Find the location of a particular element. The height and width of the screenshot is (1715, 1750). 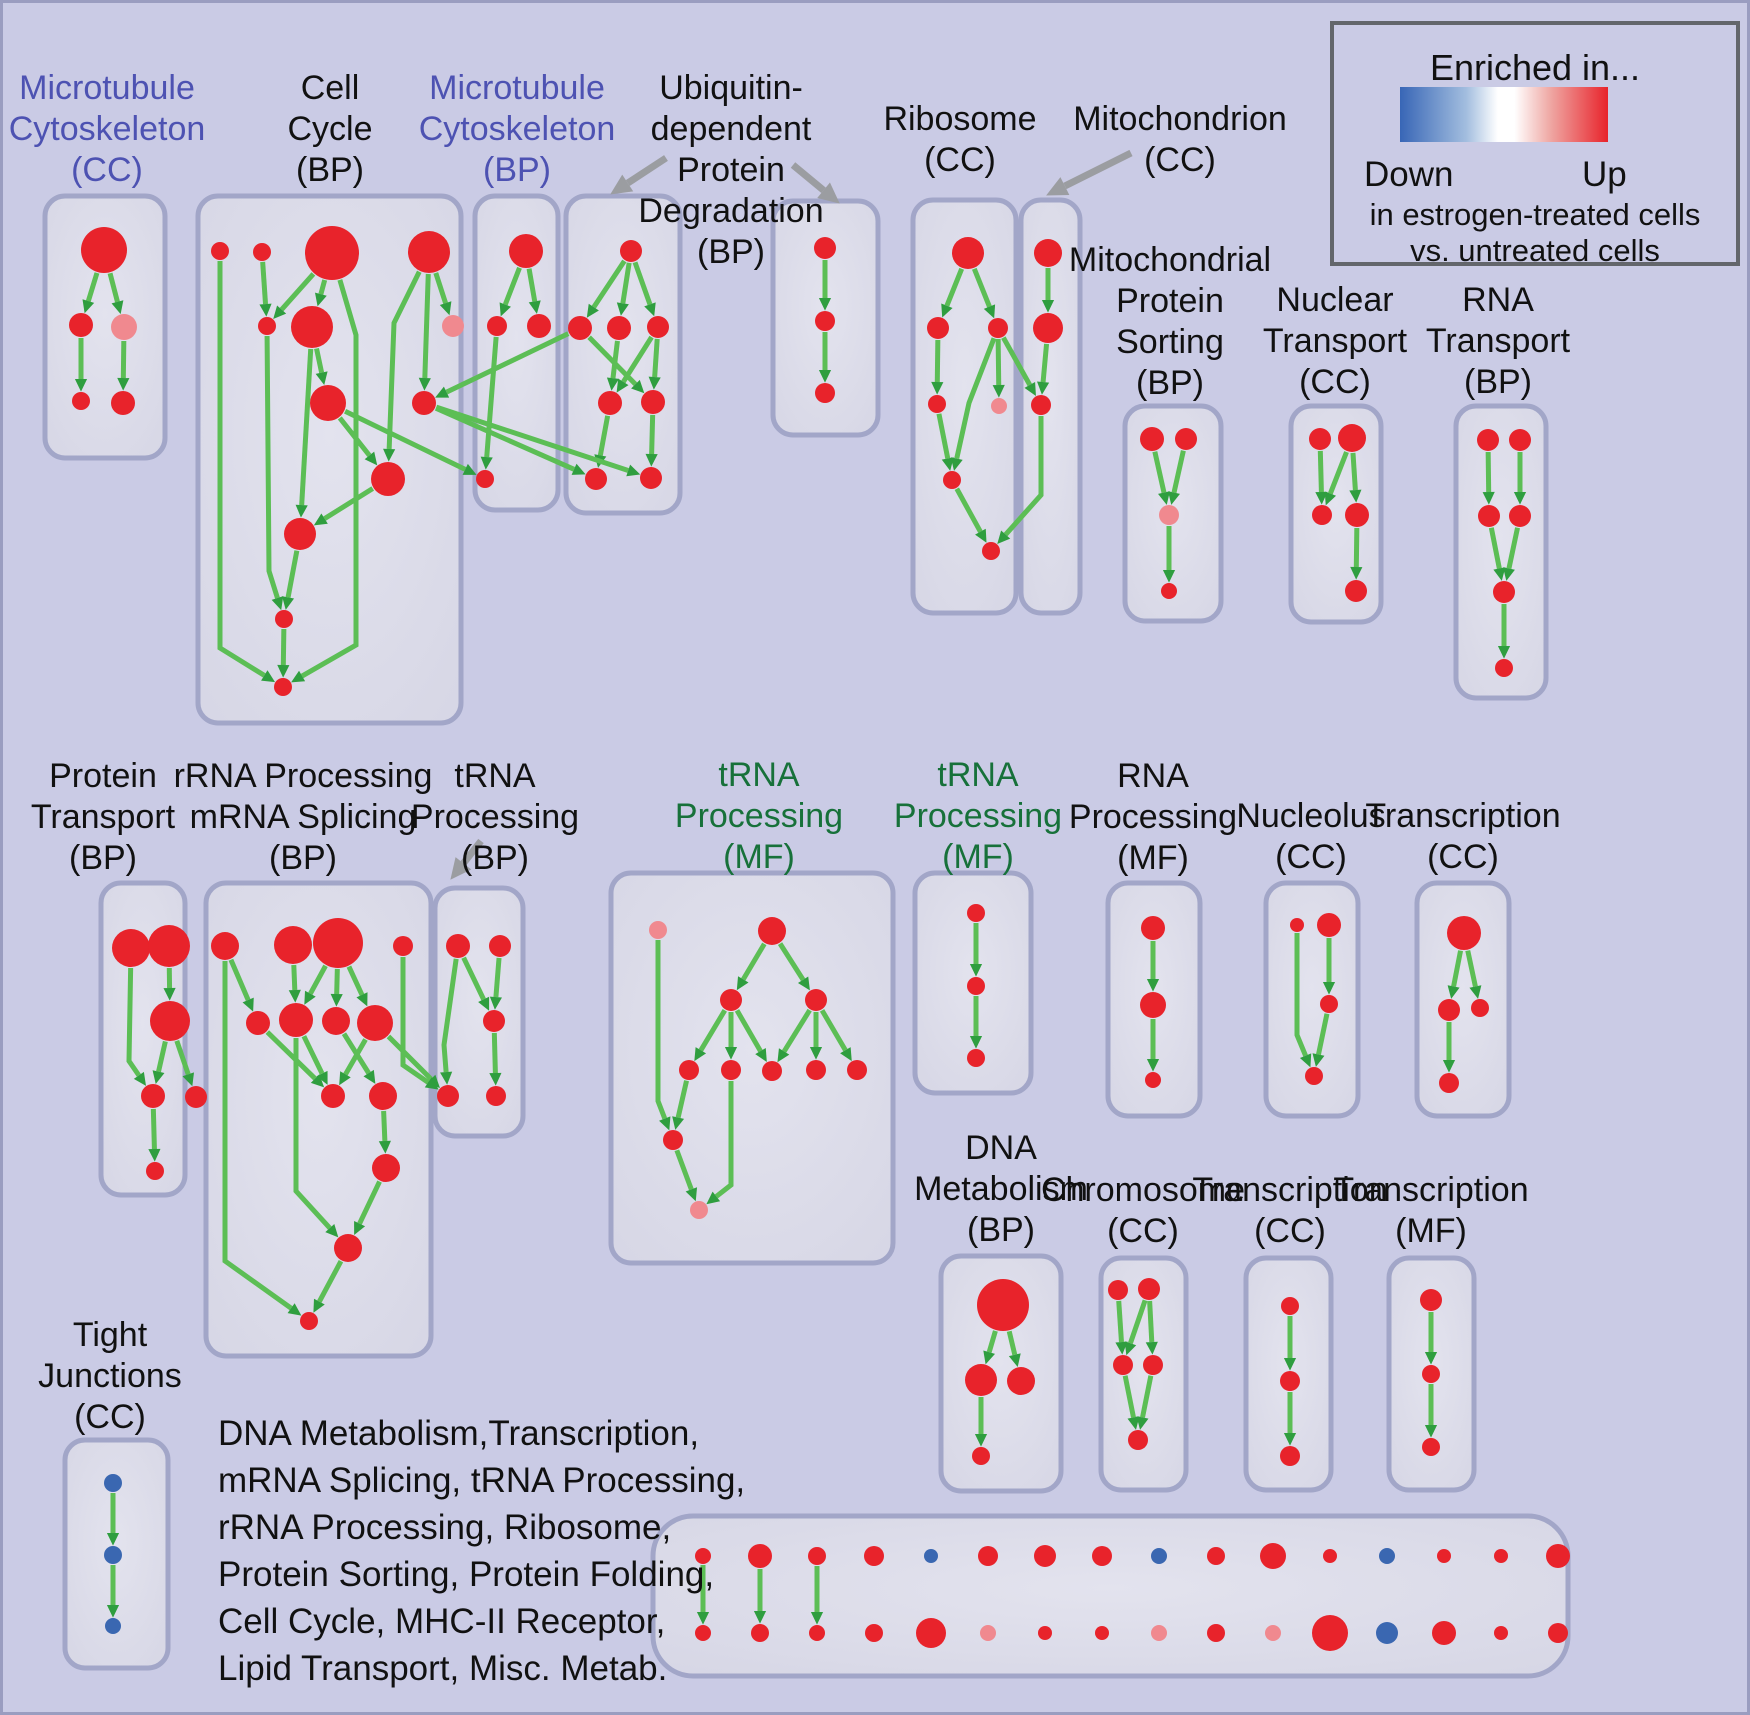

edge-tbp-tl-tbp-mr is located at coordinates (475, 983).